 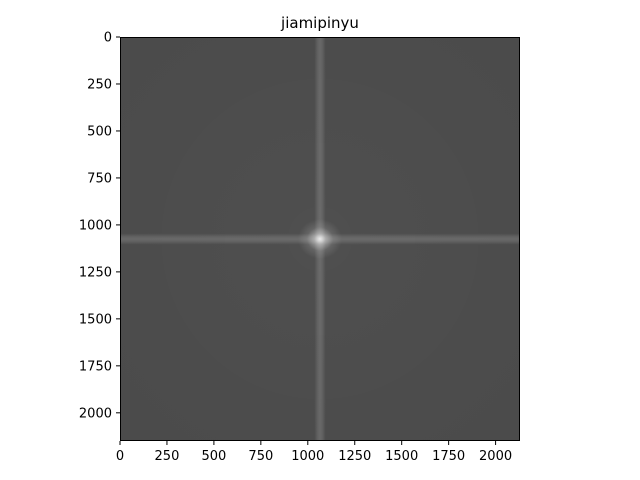 I want to click on x-tick-label: 1750, so click(x=448, y=456).